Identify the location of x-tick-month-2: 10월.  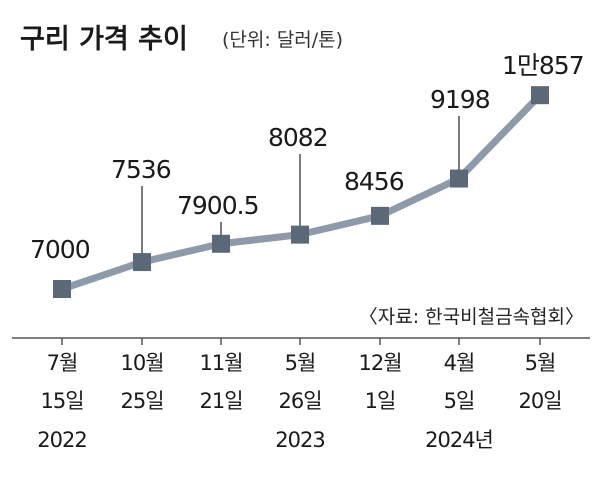
(141, 363).